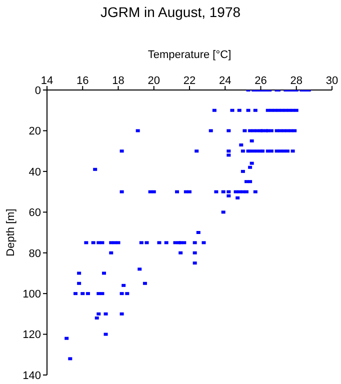  Describe the element at coordinates (82, 81) in the screenshot. I see `x-tick-label: 16` at that location.